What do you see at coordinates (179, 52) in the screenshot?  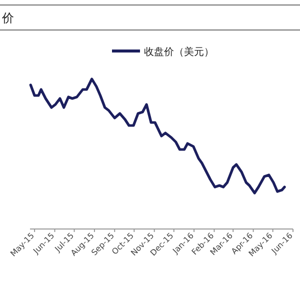 I see `legend-label: 收盘价（美元）` at bounding box center [179, 52].